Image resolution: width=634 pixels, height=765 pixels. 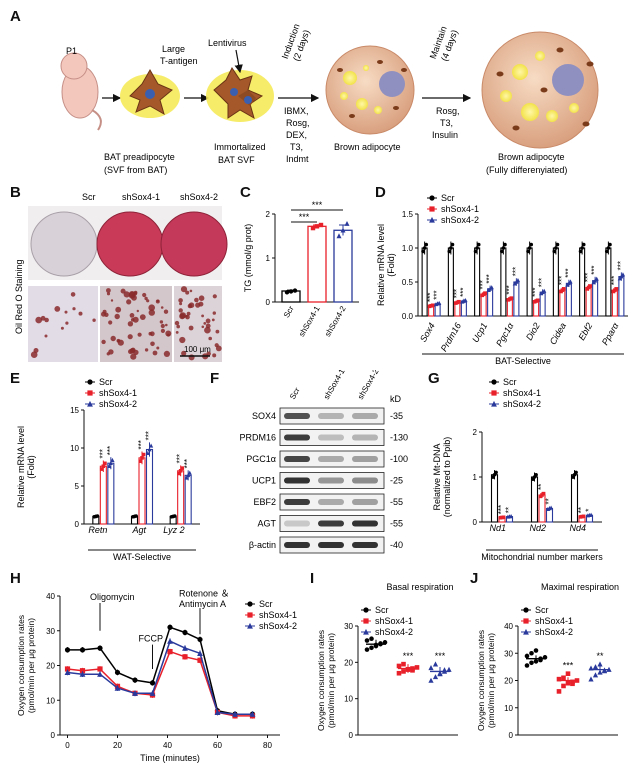 I want to click on f-protein-label: SOX4, so click(x=264, y=416).